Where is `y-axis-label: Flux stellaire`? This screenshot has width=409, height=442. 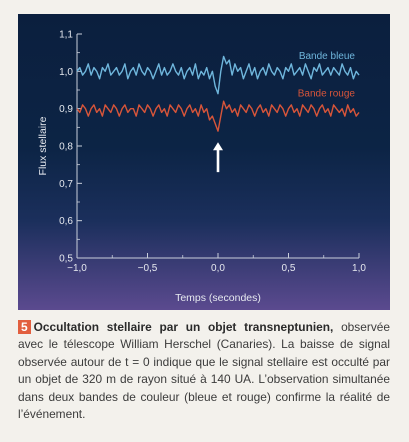 y-axis-label: Flux stellaire is located at coordinates (43, 145).